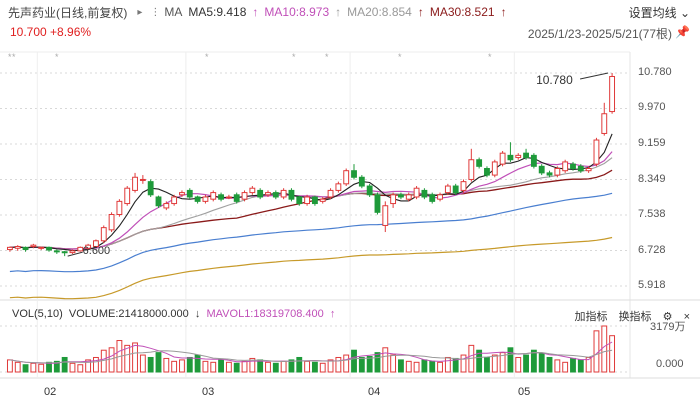 The image size is (700, 403). I want to click on ma20-arrow-icon: ↑, so click(338, 12).